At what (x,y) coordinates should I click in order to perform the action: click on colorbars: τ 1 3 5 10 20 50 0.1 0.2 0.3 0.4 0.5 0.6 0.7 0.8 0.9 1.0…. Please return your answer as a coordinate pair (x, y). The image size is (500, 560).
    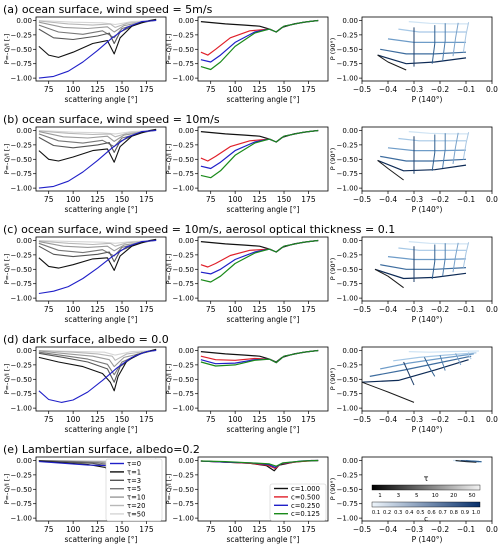
    Looking at the image, I should click on (426, 498).